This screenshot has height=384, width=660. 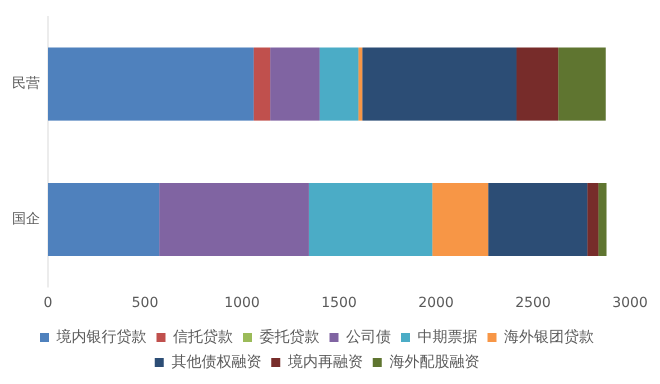 I want to click on legend-label: 境内银行贷款, so click(x=101, y=336).